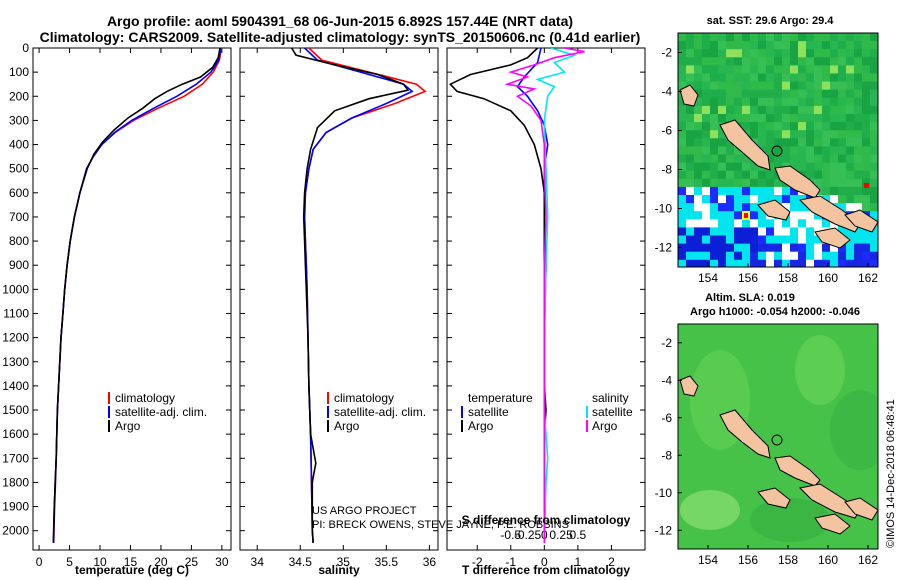  I want to click on s-tick-label: 0.25, so click(561, 535).